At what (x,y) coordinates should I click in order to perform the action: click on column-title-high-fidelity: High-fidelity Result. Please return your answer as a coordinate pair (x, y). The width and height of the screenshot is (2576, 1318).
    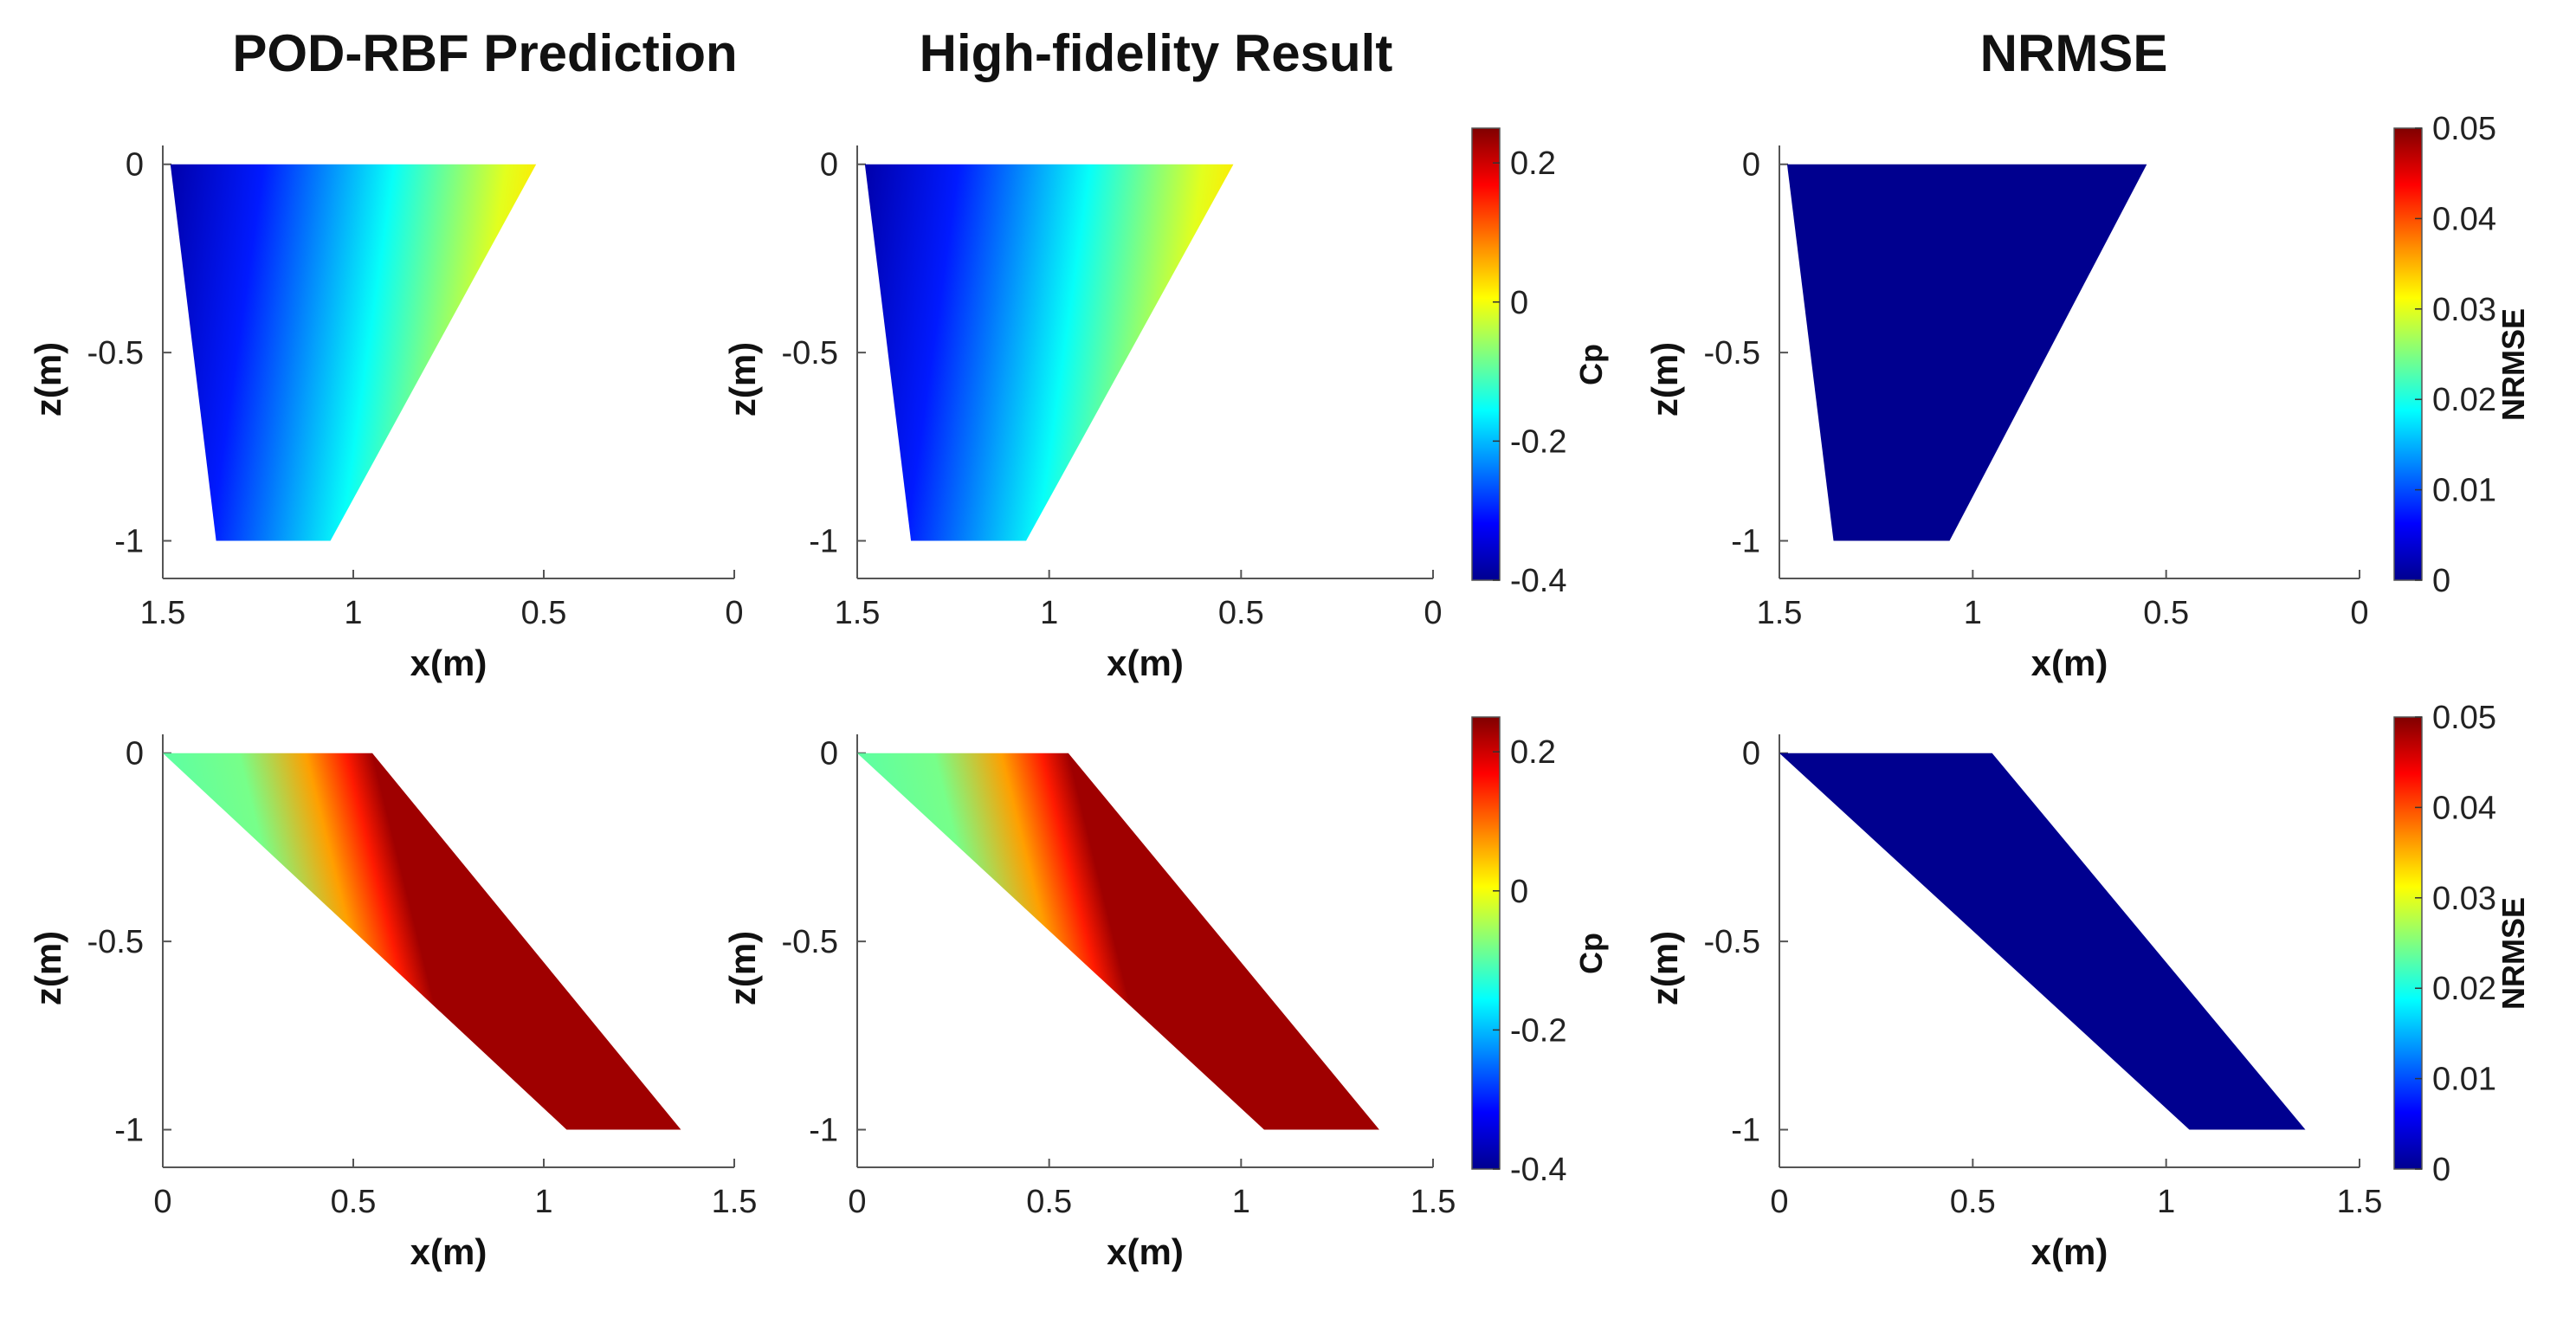
    Looking at the image, I should click on (1156, 53).